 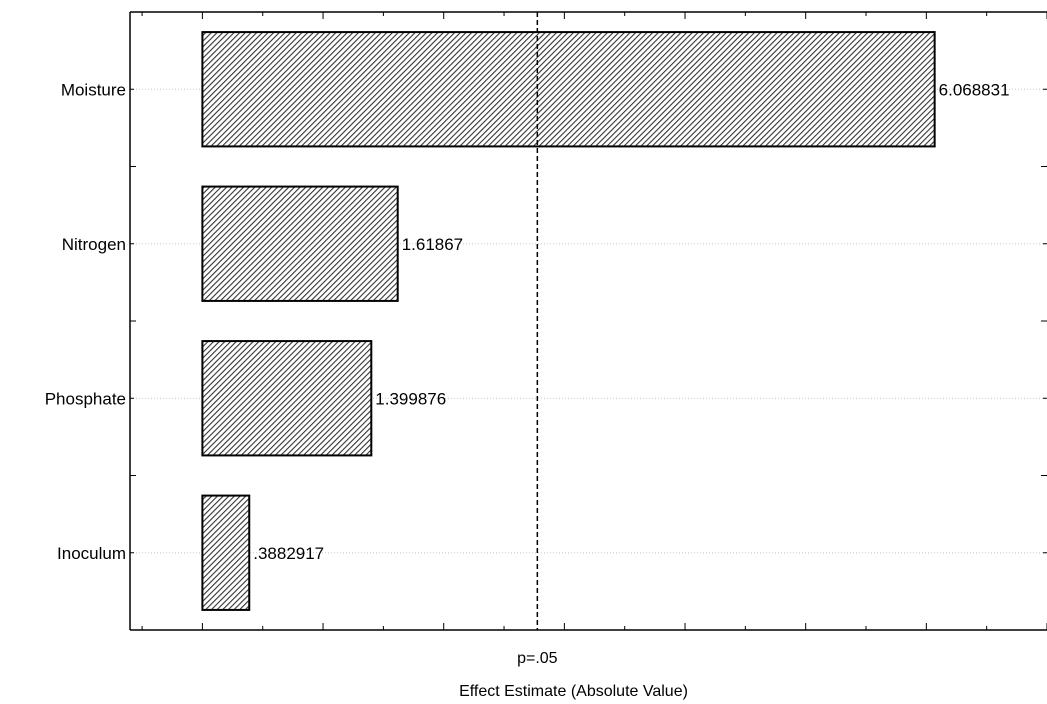 What do you see at coordinates (288, 553) in the screenshot?
I see `value-label: .3882917` at bounding box center [288, 553].